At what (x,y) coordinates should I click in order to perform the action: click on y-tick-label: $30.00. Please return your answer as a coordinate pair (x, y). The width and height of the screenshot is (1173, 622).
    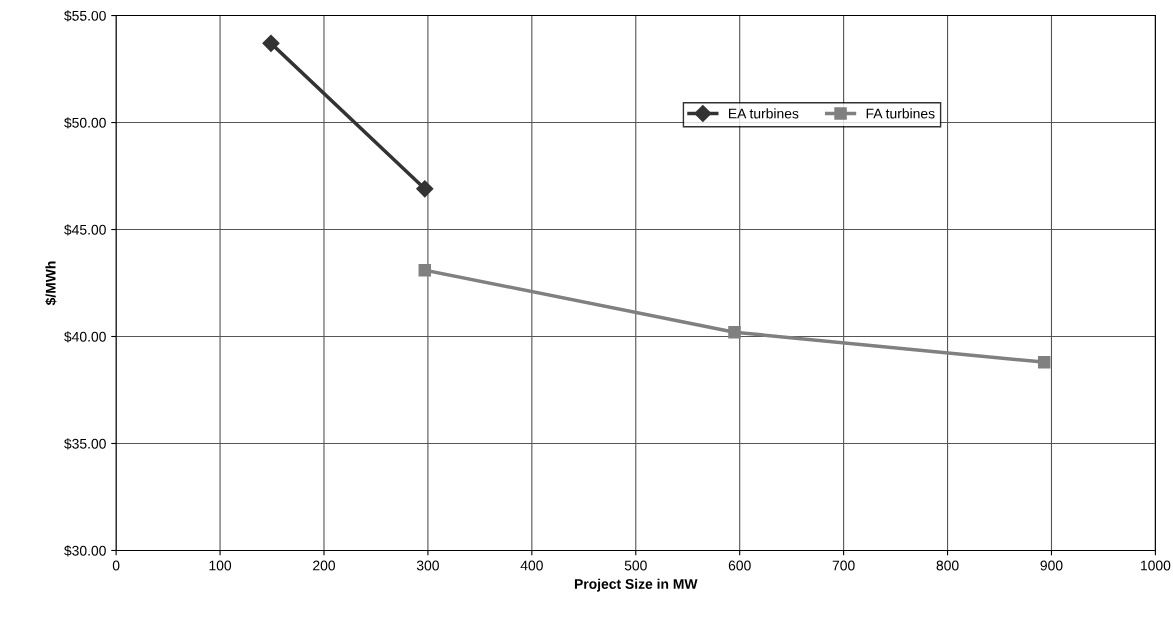
    Looking at the image, I should click on (85, 551).